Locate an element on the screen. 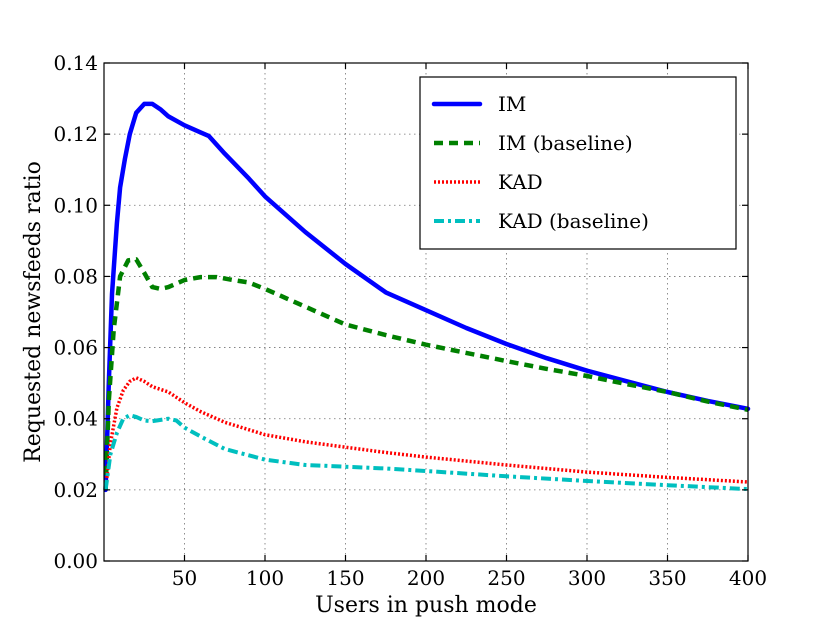  x-tick-label: 400 is located at coordinates (748, 578).